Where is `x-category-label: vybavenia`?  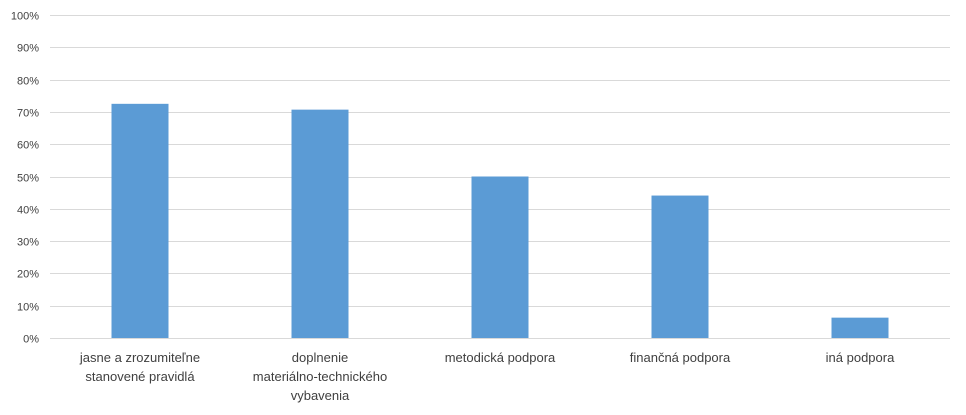
x-category-label: vybavenia is located at coordinates (320, 395).